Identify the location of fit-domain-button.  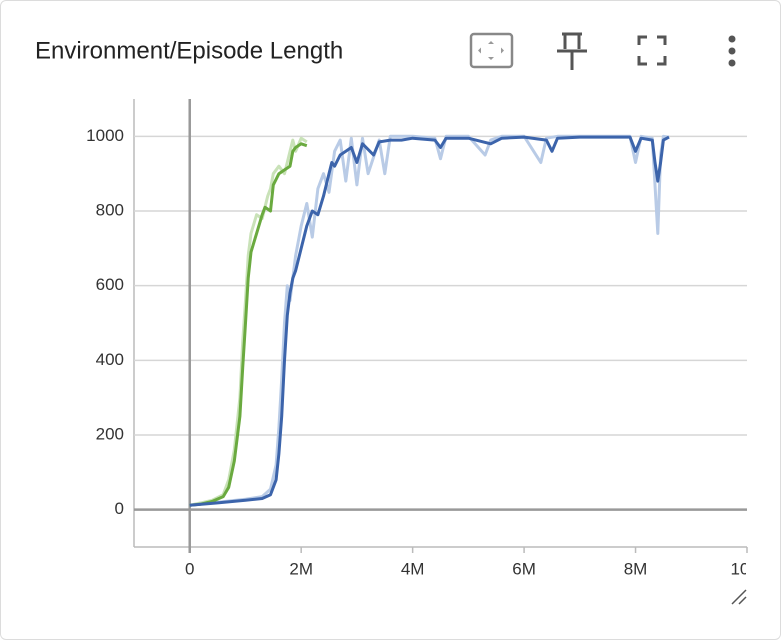
(491, 50).